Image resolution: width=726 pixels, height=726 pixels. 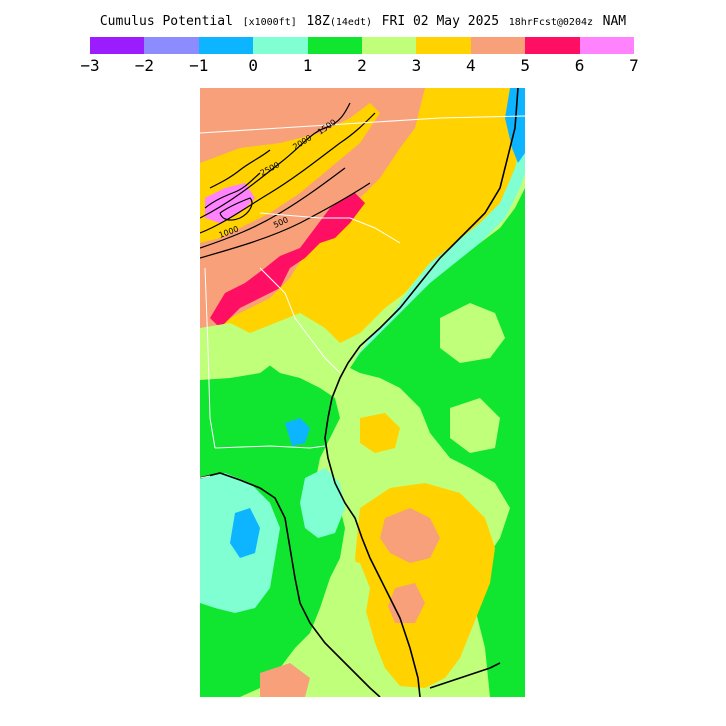 What do you see at coordinates (199, 65) in the screenshot?
I see `colorbar-tick-label: −1` at bounding box center [199, 65].